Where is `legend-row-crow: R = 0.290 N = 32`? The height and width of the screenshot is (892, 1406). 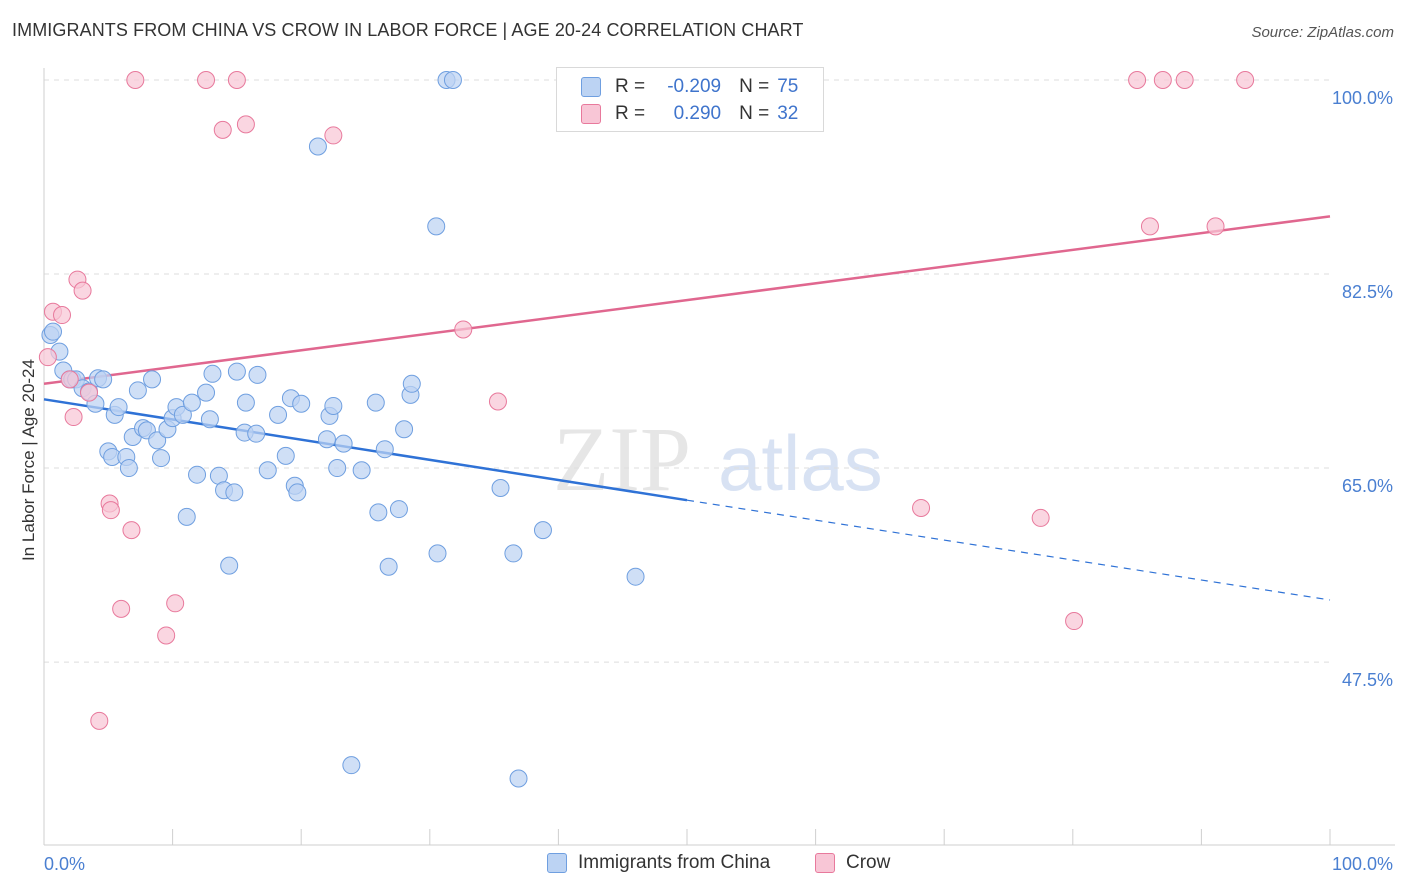 legend-row-crow: R = 0.290 N = 32 is located at coordinates (689, 114).